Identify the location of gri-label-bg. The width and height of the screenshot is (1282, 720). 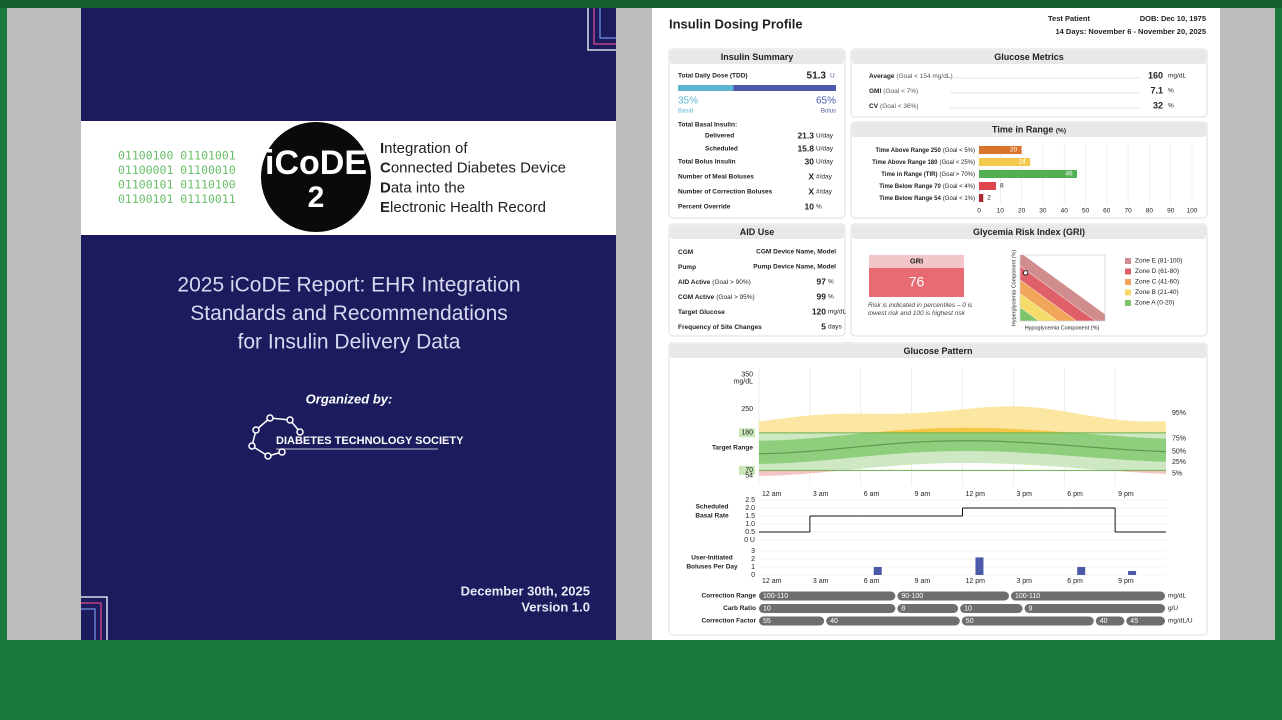
(916, 261).